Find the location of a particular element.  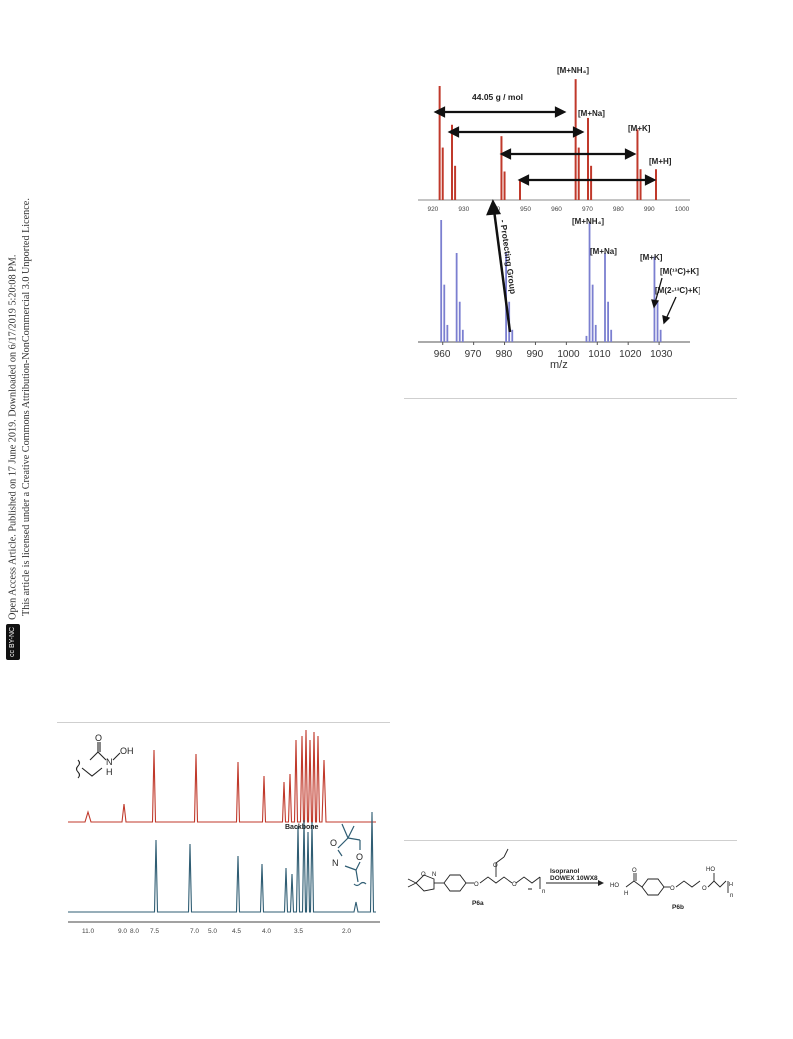

scheme-reactant-n-sub: n is located at coordinates (543, 892).